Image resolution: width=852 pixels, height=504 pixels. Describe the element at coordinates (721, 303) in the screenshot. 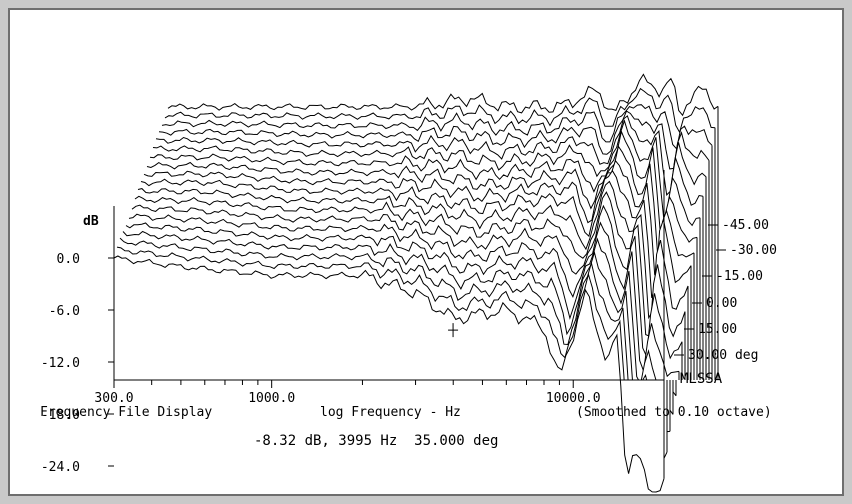

I see `depth-label: 0.00` at that location.